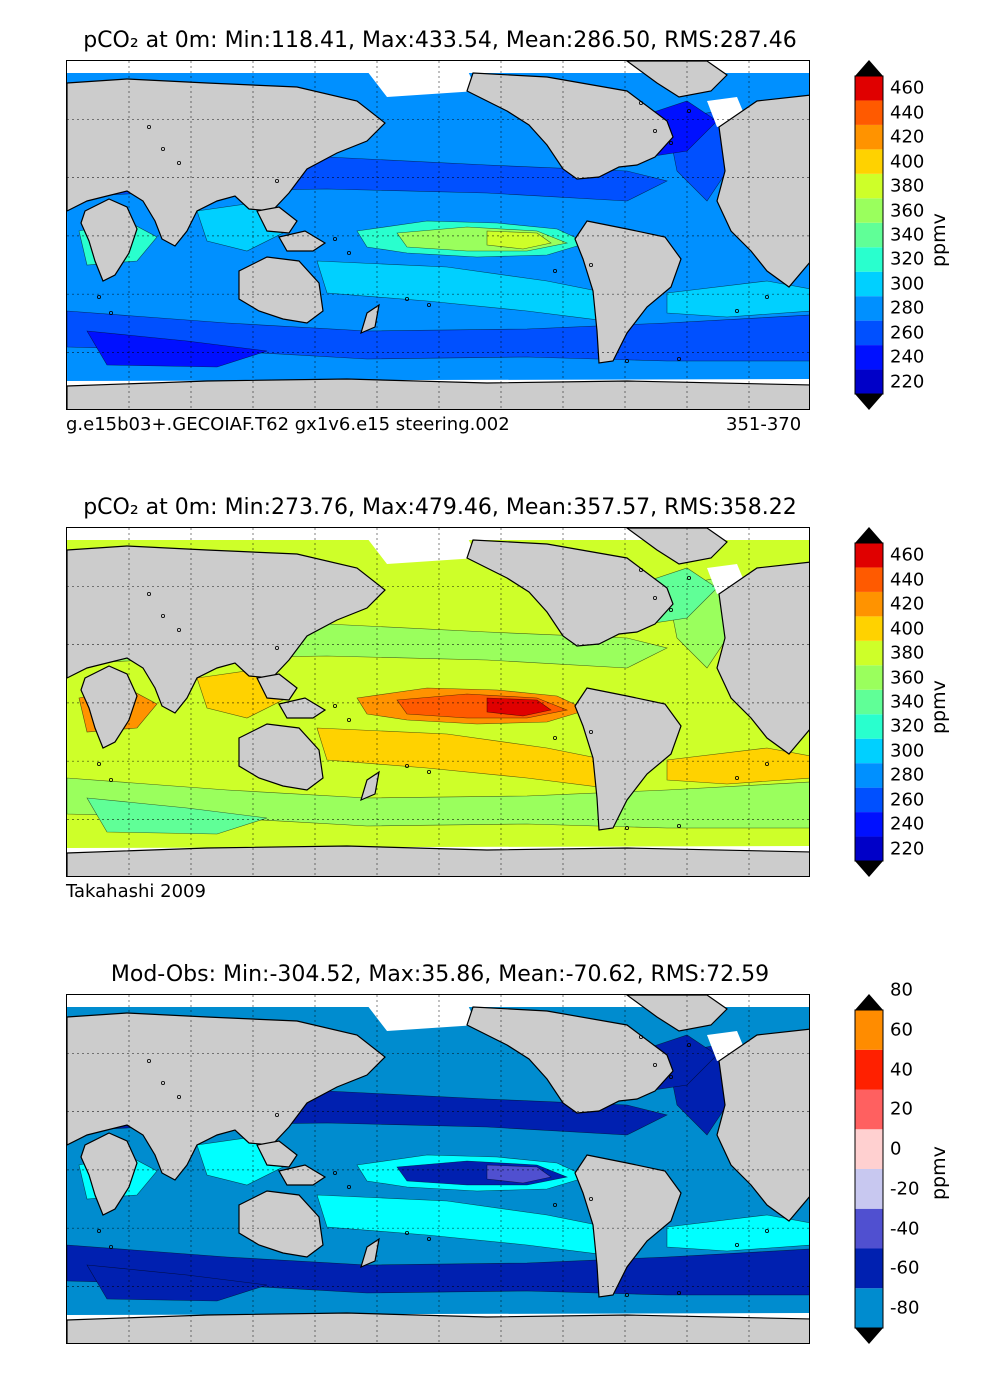 This screenshot has width=988, height=1374. I want to click on caption-left: Takahashi 2009, so click(136, 891).